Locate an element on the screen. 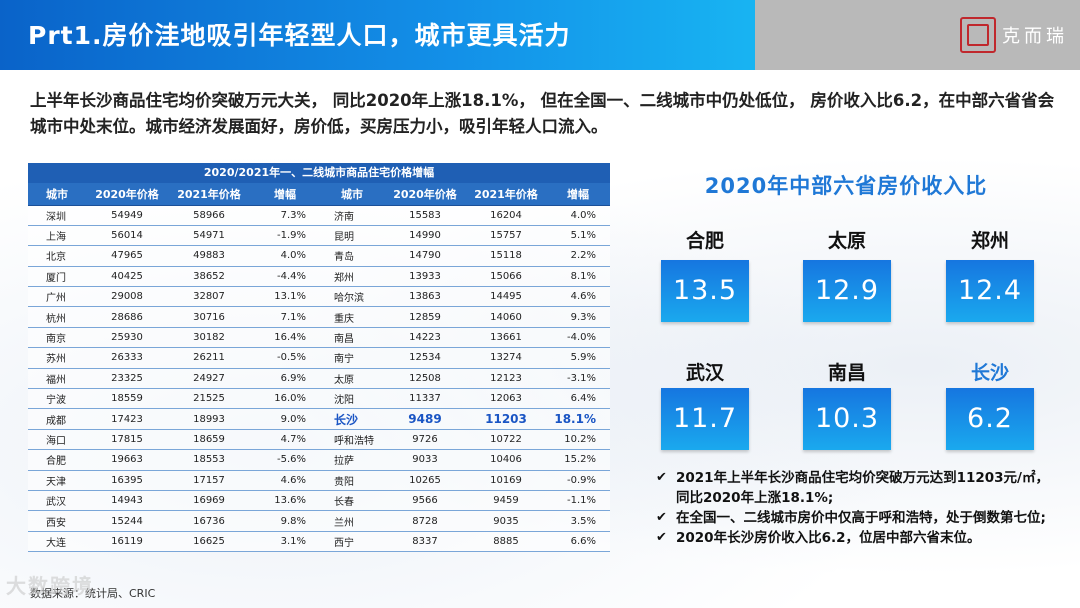 The image size is (1080, 608). ratio-box: 12.9 is located at coordinates (847, 291).